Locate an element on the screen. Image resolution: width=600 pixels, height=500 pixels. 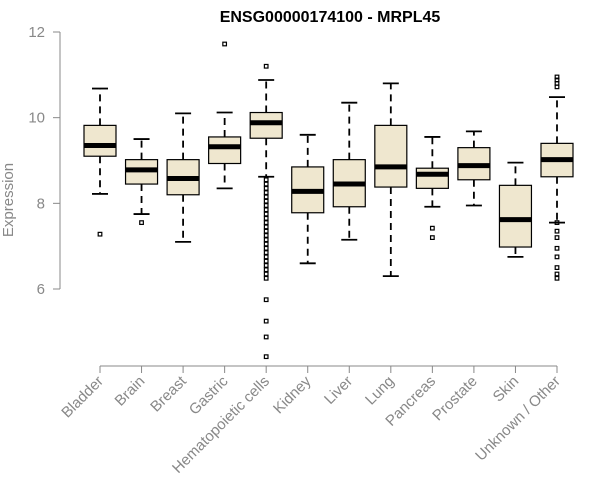
box-brain is located at coordinates (141, 182).